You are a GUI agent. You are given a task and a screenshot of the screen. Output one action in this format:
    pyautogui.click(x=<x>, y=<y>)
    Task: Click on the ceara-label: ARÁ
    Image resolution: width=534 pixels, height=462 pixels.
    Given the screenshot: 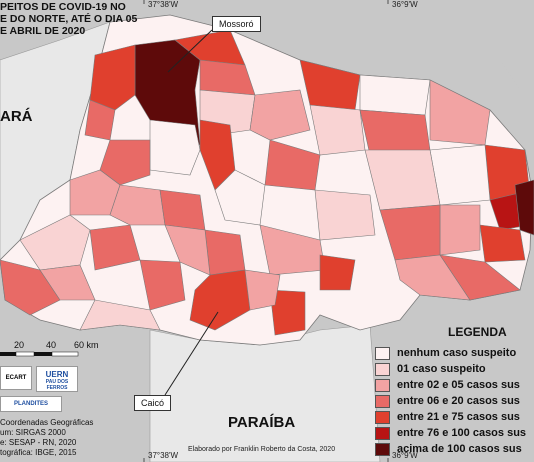 What is the action you would take?
    pyautogui.click(x=16, y=116)
    